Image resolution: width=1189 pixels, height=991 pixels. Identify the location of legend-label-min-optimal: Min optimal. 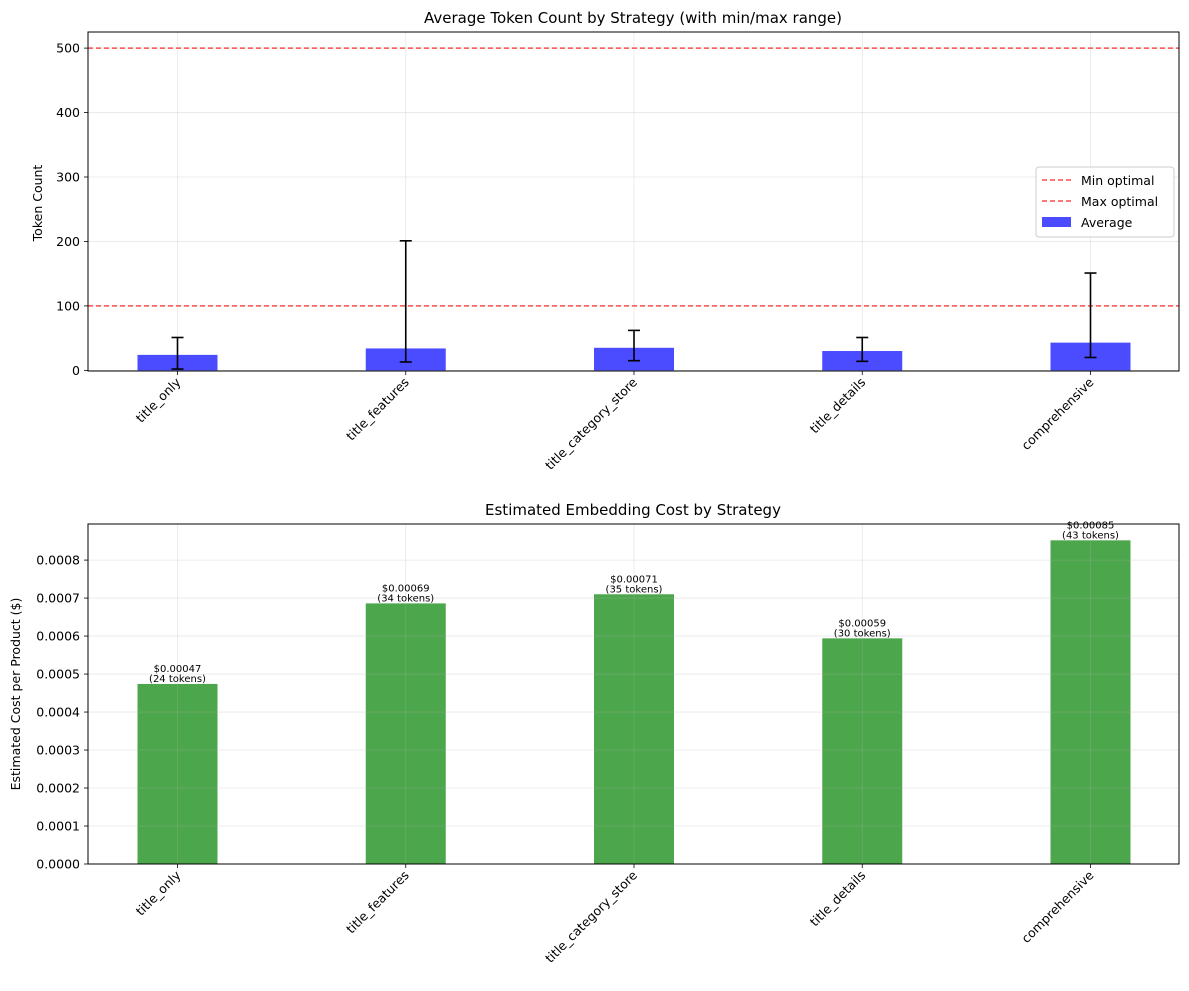
(1117, 180).